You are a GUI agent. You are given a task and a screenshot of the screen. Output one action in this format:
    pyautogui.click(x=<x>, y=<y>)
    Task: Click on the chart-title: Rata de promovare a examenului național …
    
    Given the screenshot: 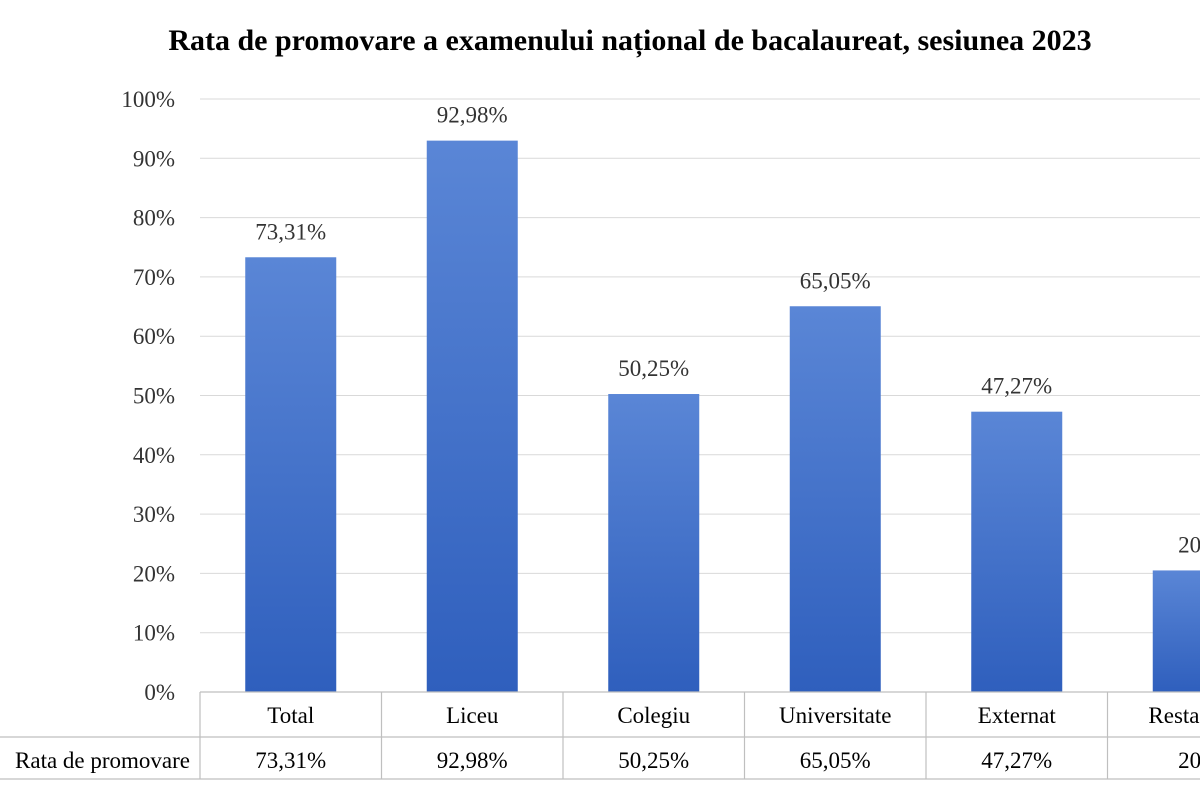 What is the action you would take?
    pyautogui.click(x=629, y=41)
    